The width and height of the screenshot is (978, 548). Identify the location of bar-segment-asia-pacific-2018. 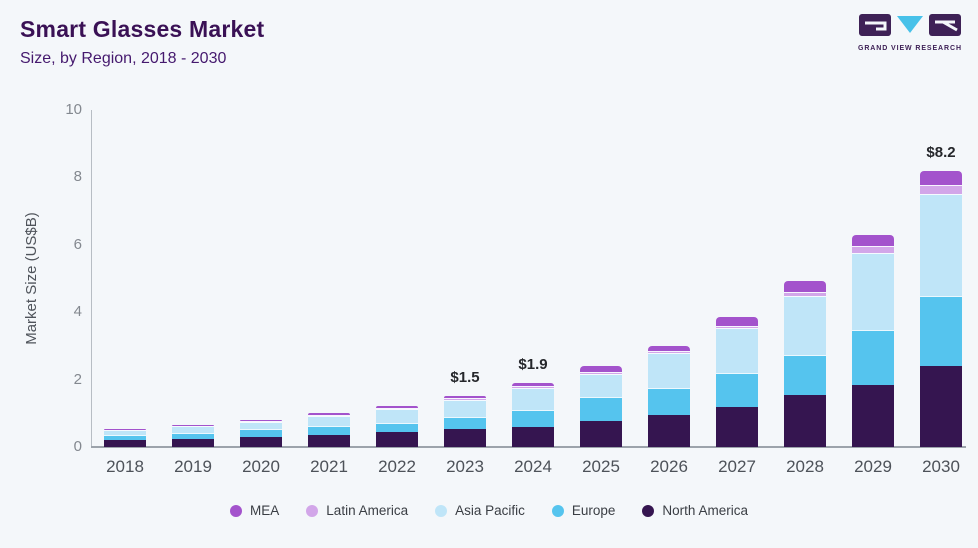
(125, 432).